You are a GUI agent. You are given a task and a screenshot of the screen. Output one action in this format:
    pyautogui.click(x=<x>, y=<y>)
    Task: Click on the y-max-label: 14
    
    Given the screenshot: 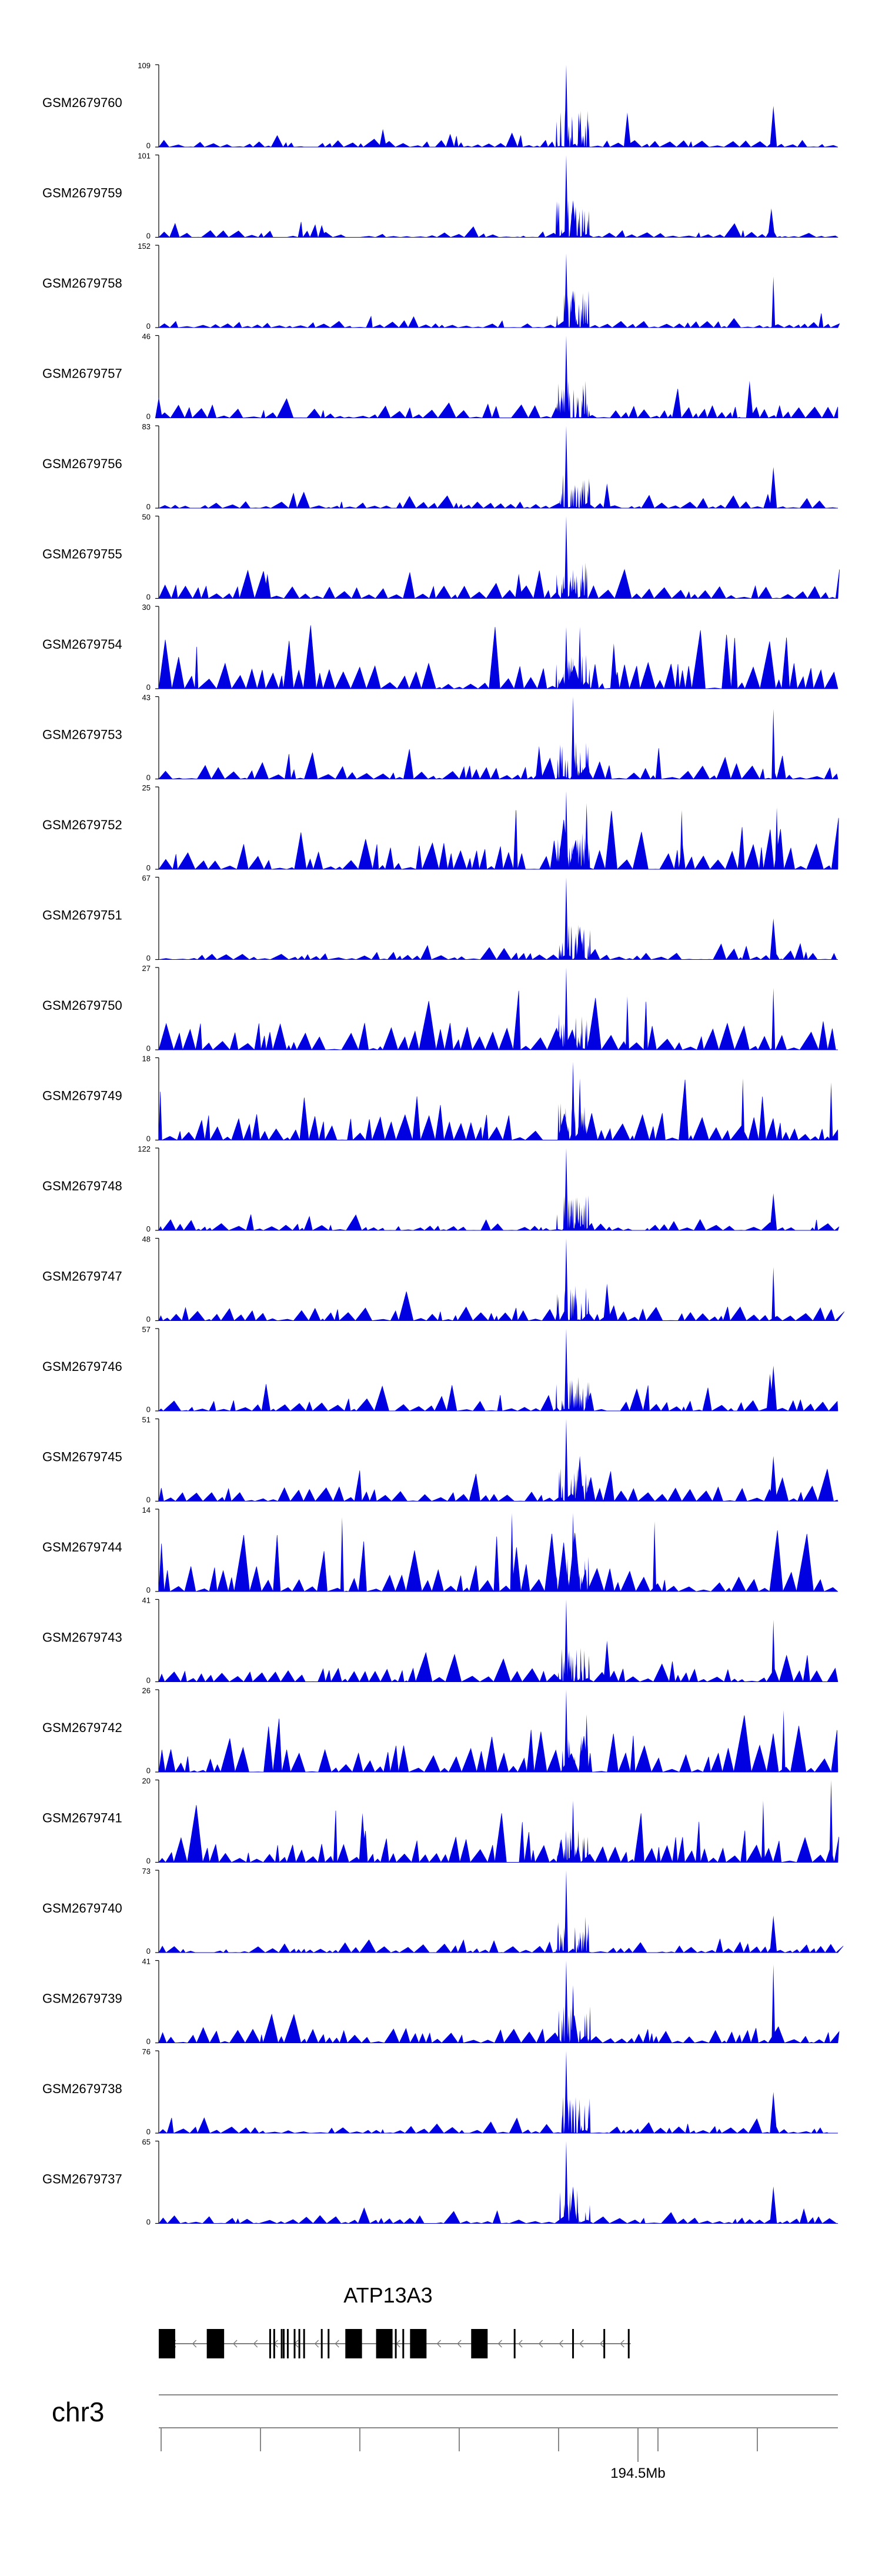 What is the action you would take?
    pyautogui.click(x=146, y=1510)
    